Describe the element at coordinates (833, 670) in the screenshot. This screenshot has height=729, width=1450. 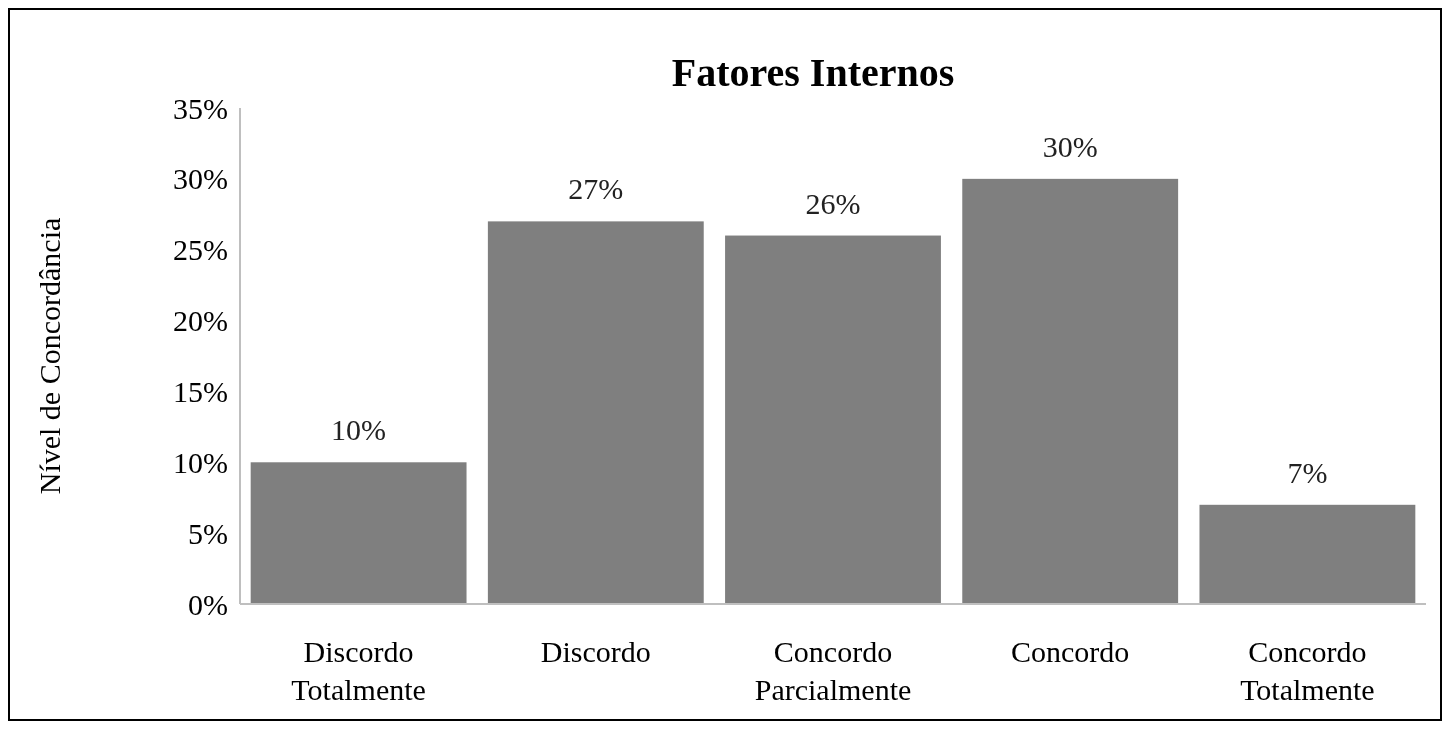
I see `x-tick-label: Concordo Parcialmente` at that location.